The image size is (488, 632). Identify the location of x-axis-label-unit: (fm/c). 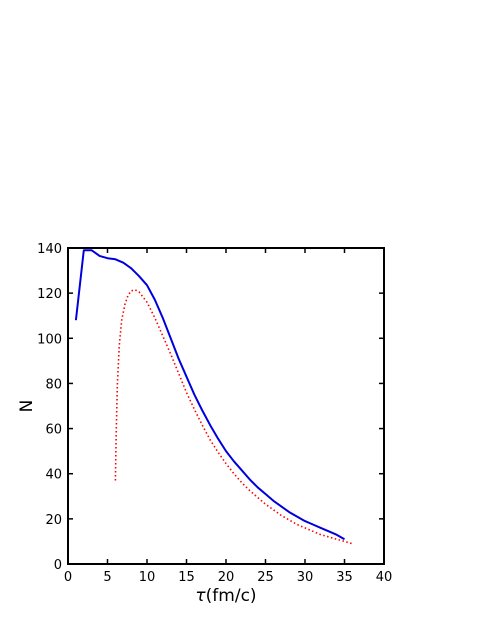
(231, 596).